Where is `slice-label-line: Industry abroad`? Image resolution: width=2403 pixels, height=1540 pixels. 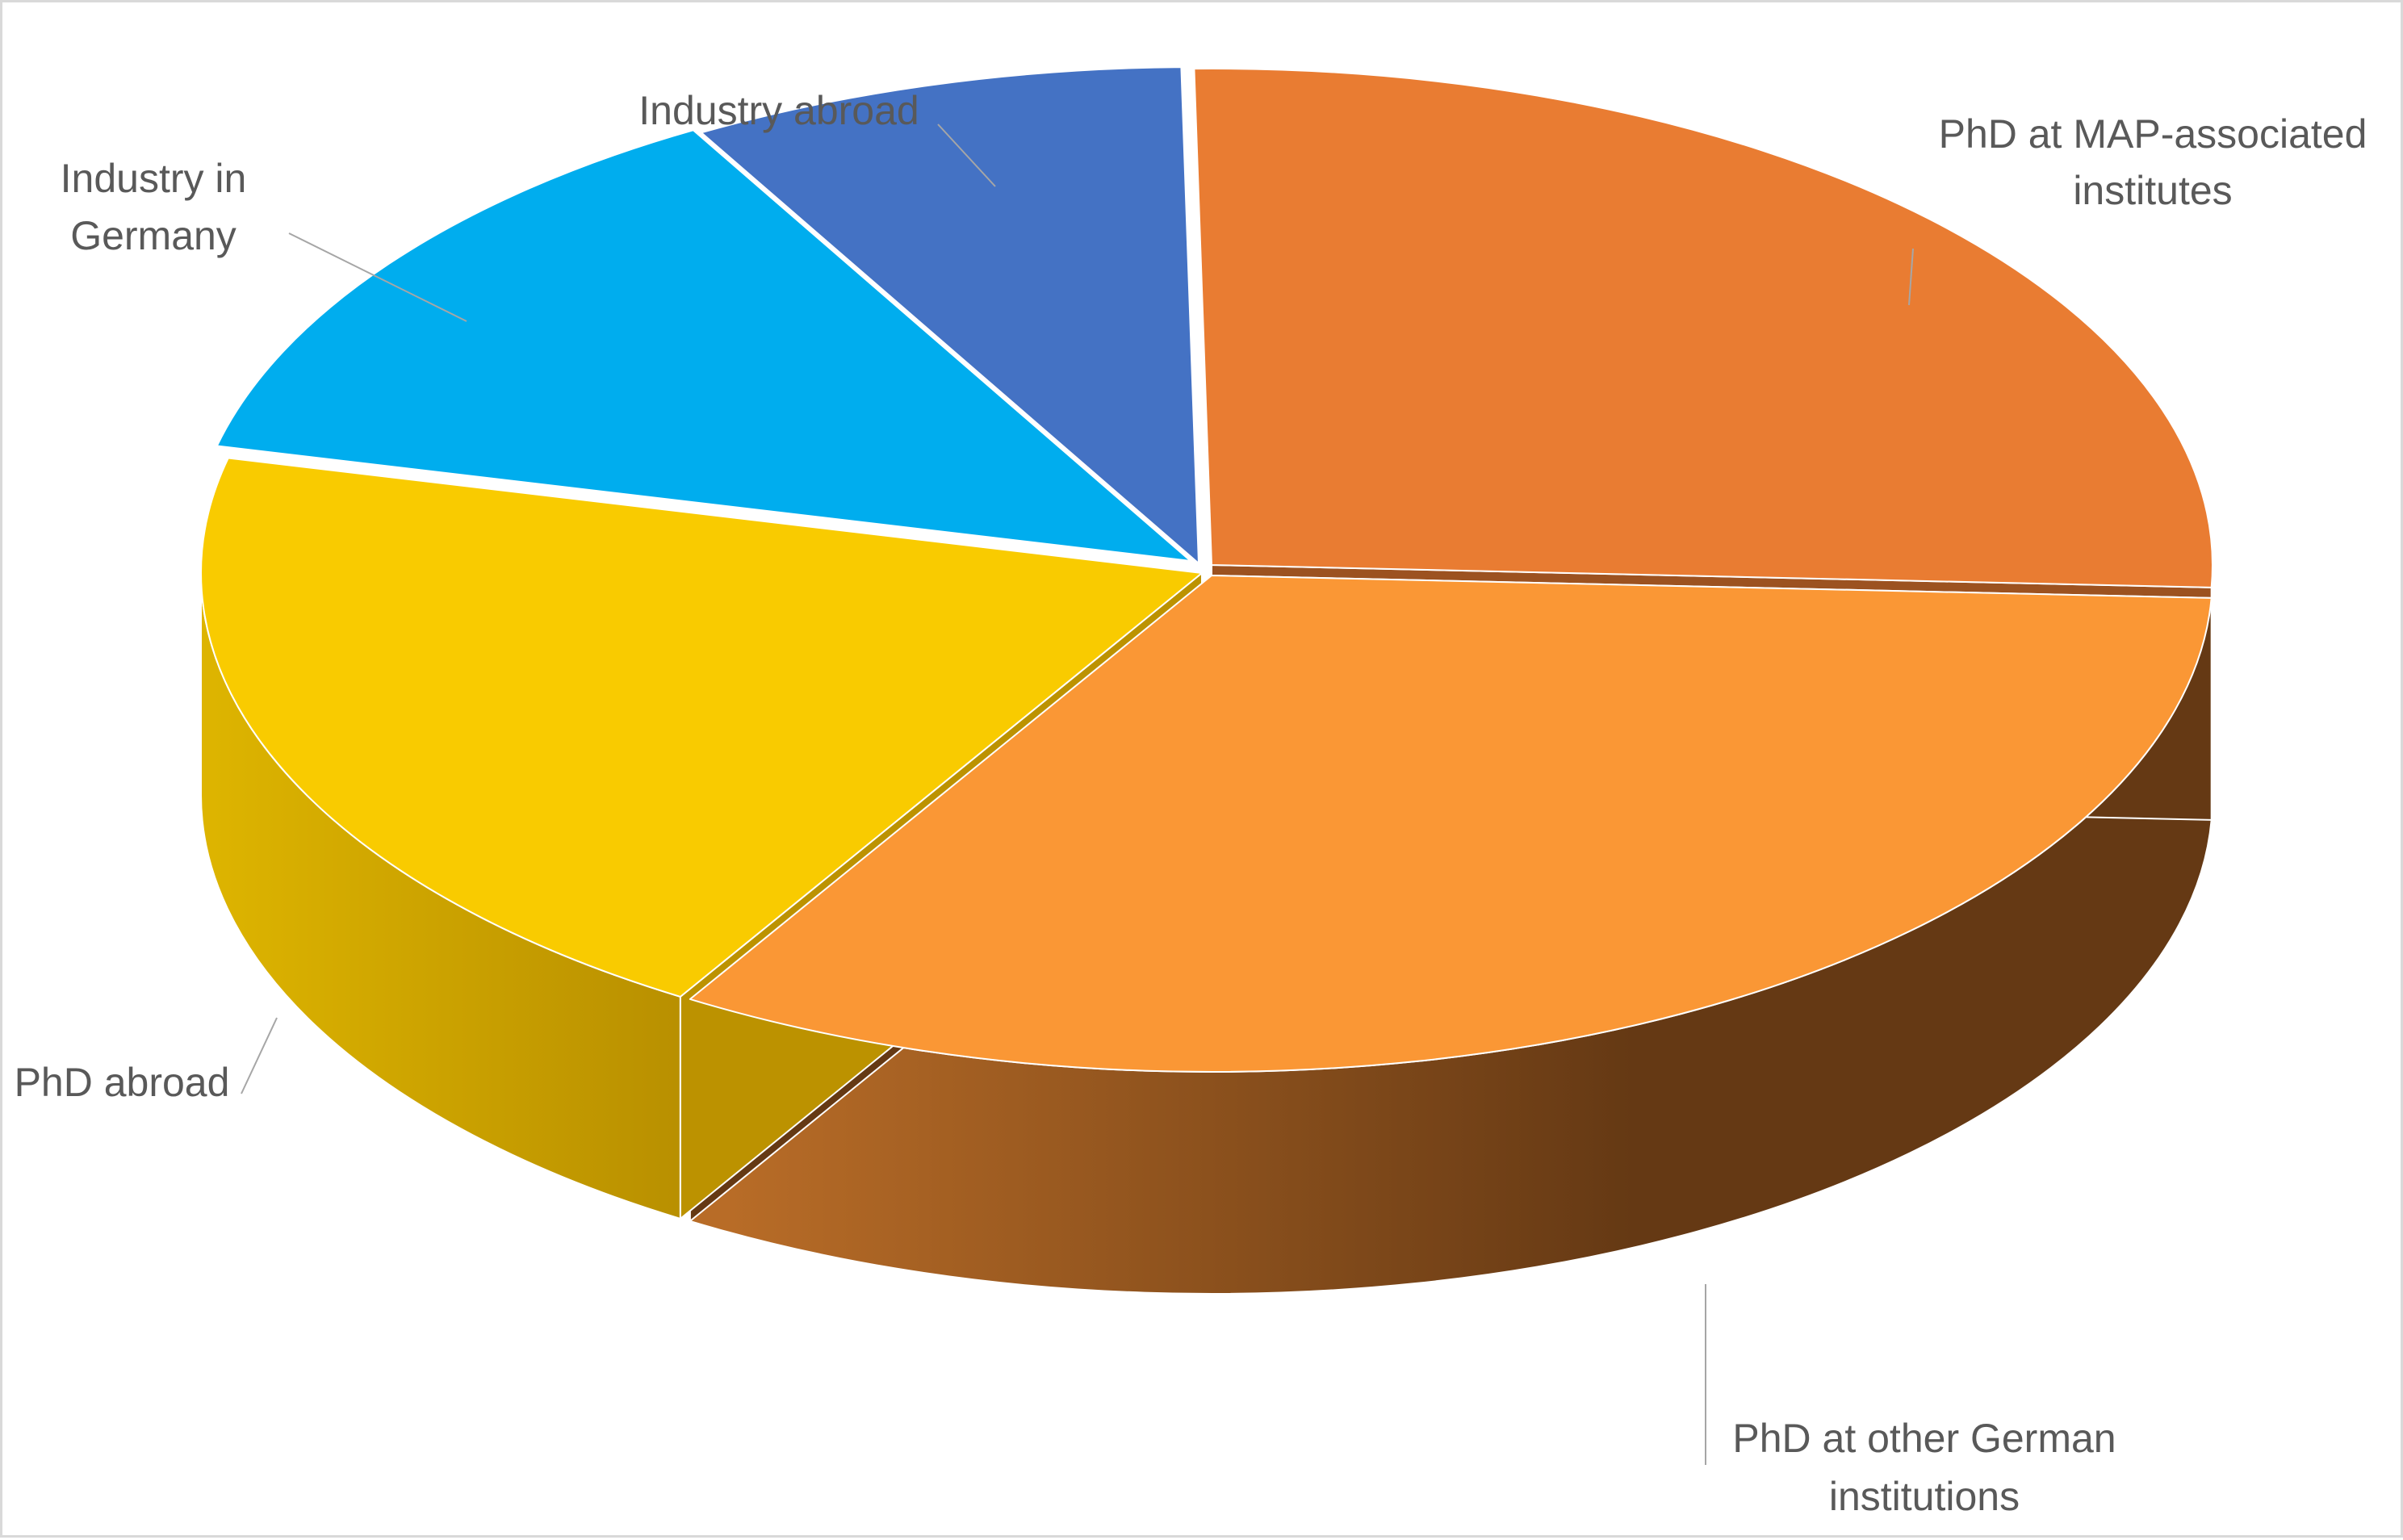 slice-label-line: Industry abroad is located at coordinates (778, 110).